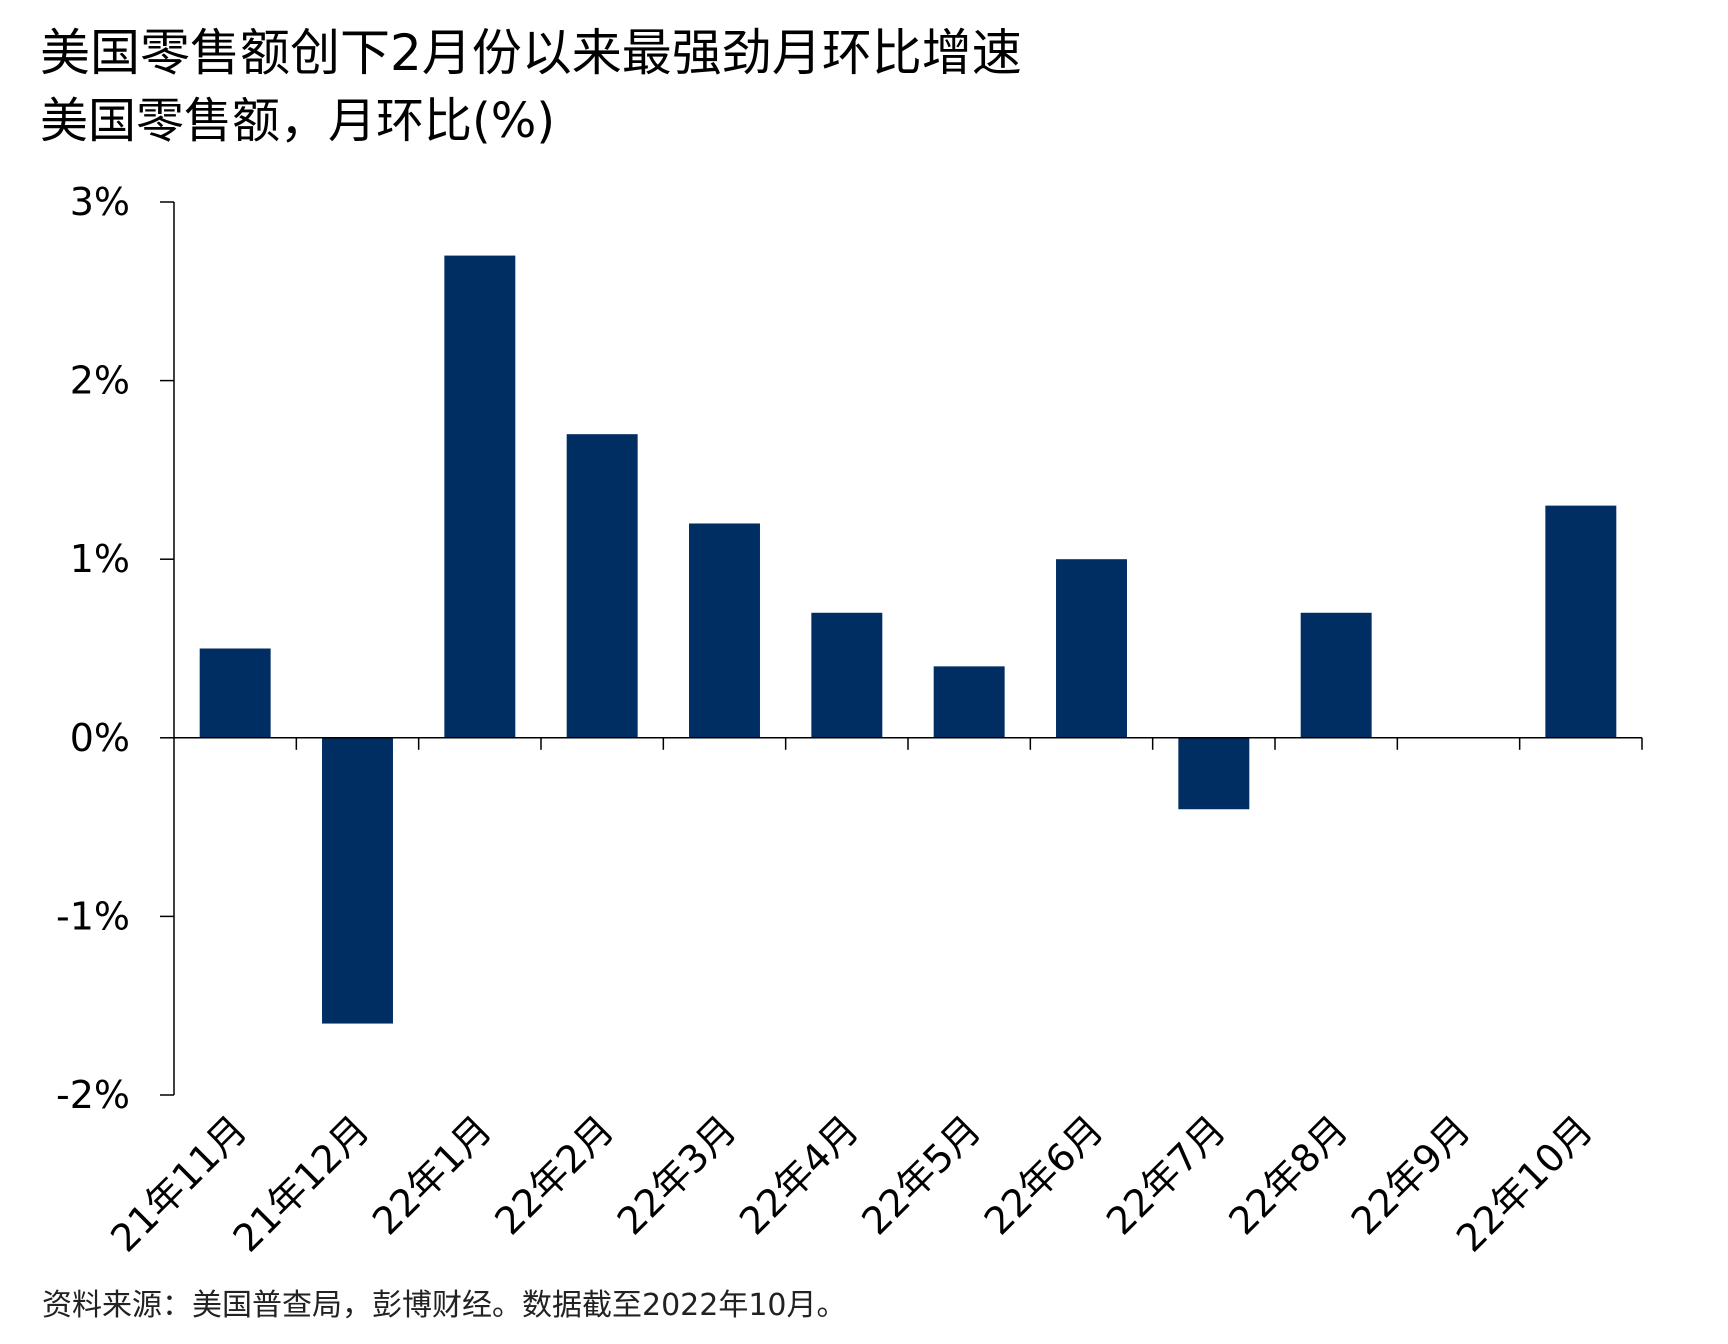 The image size is (1728, 1344). Describe the element at coordinates (432, 1175) in the screenshot. I see `x-category-label: 22年1月` at that location.